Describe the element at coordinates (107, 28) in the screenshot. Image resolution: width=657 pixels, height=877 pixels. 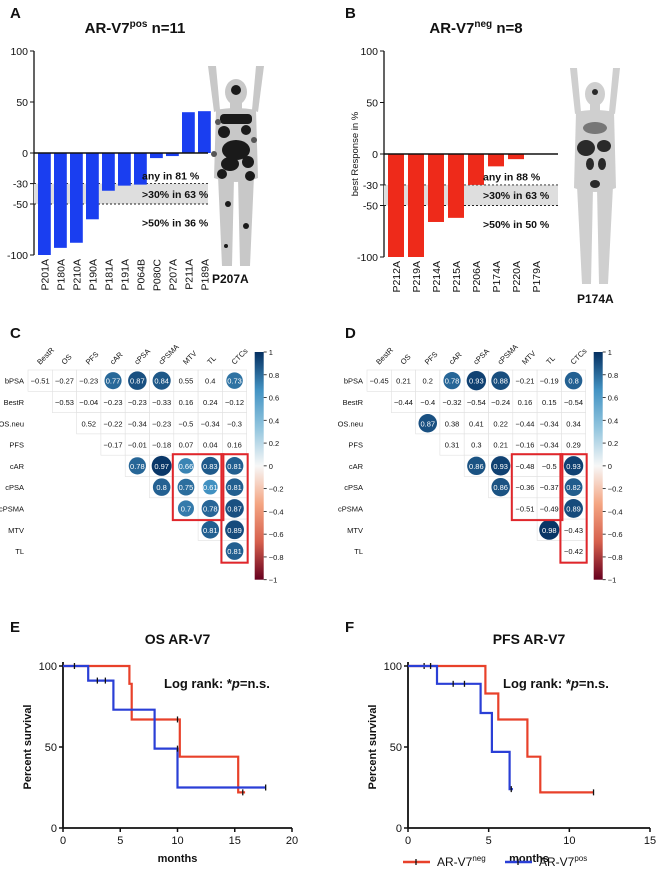
I see `chart-title-main-a: AR-V7` at that location.